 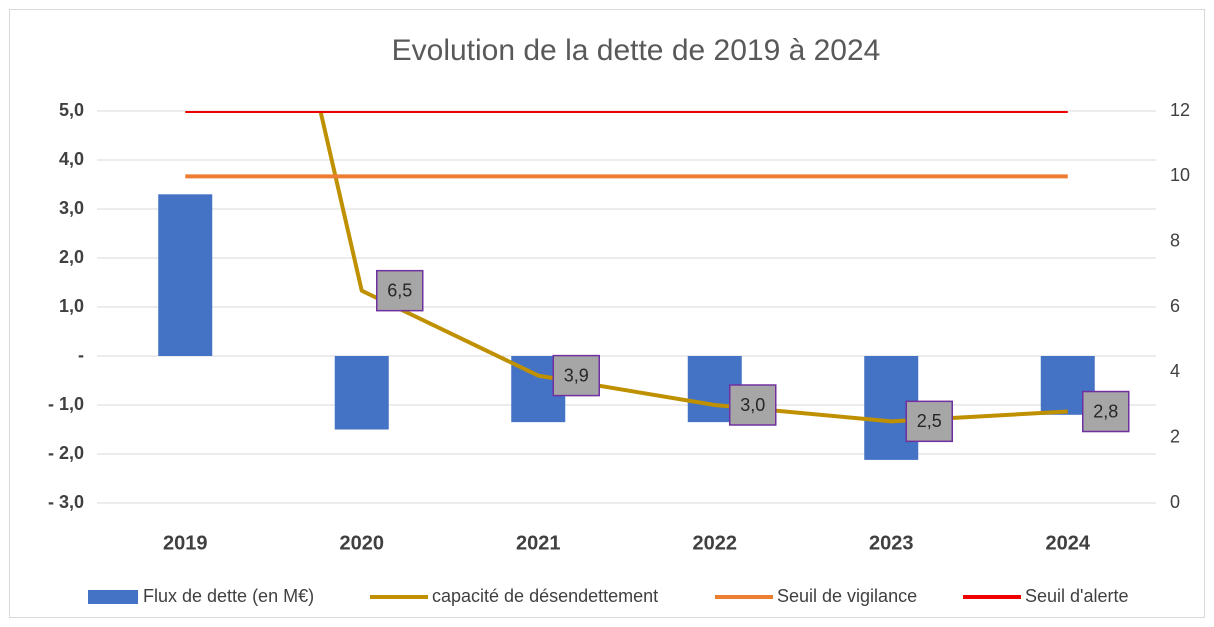 I want to click on data-label: 2,5, so click(x=929, y=421).